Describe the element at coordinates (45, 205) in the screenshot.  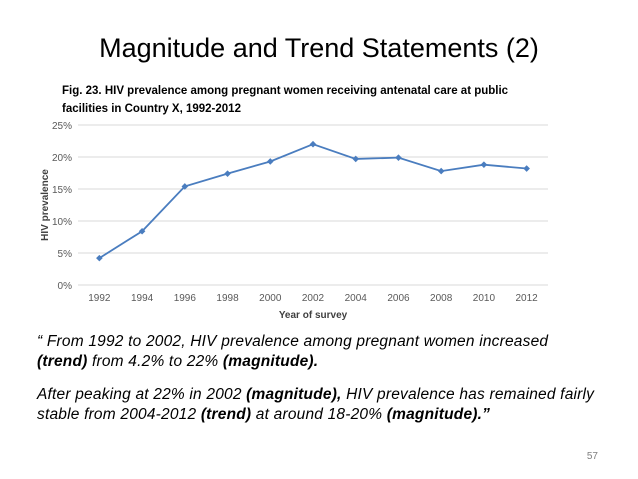
I see `y-axis-label: HIV prevalence` at that location.